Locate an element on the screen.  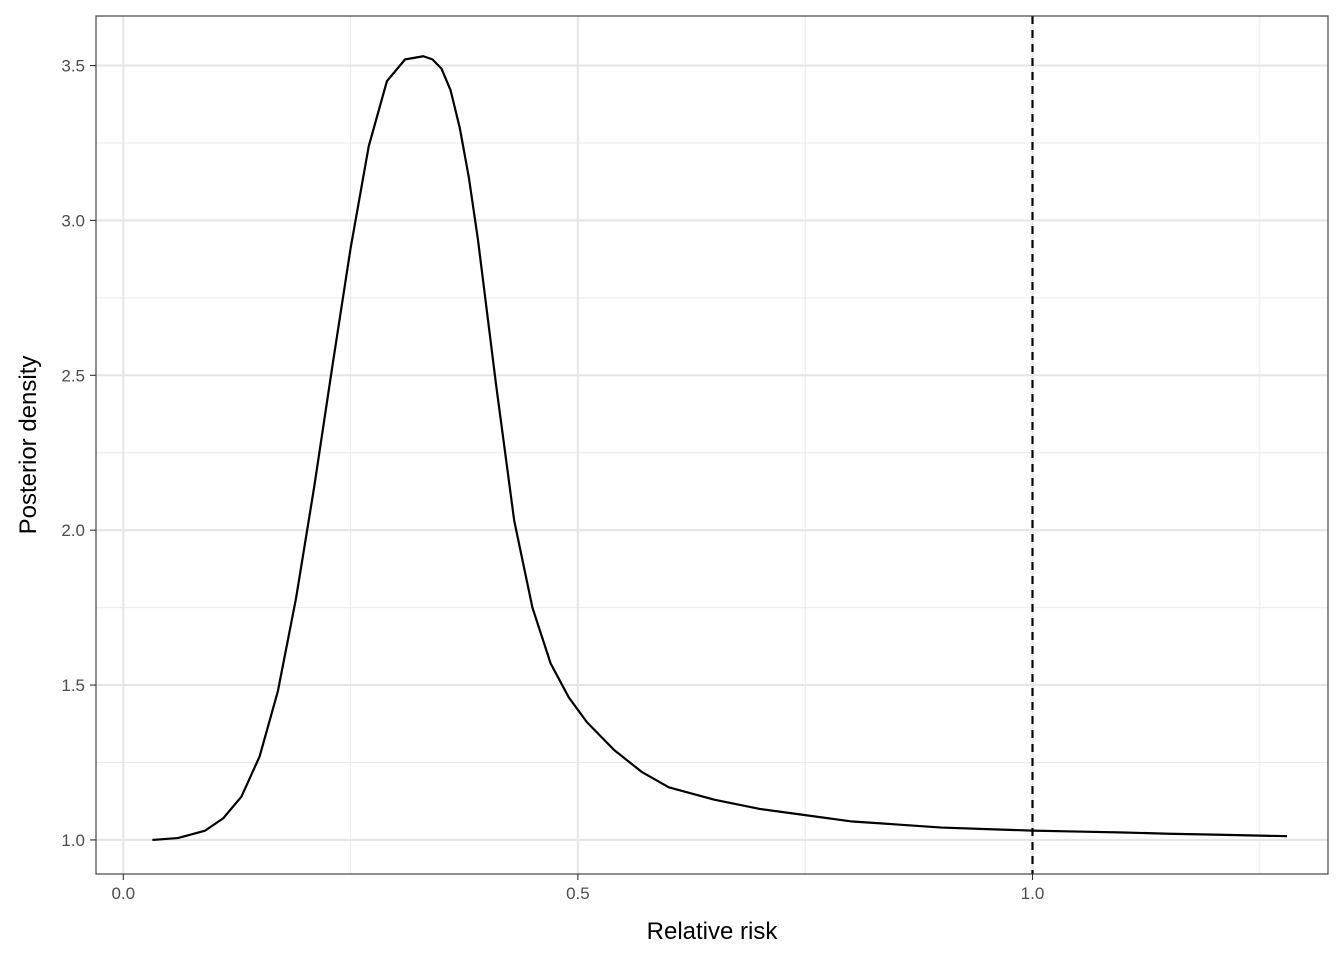
x-axis-ticks: 0.0 0.5 1.0 is located at coordinates (577, 888).